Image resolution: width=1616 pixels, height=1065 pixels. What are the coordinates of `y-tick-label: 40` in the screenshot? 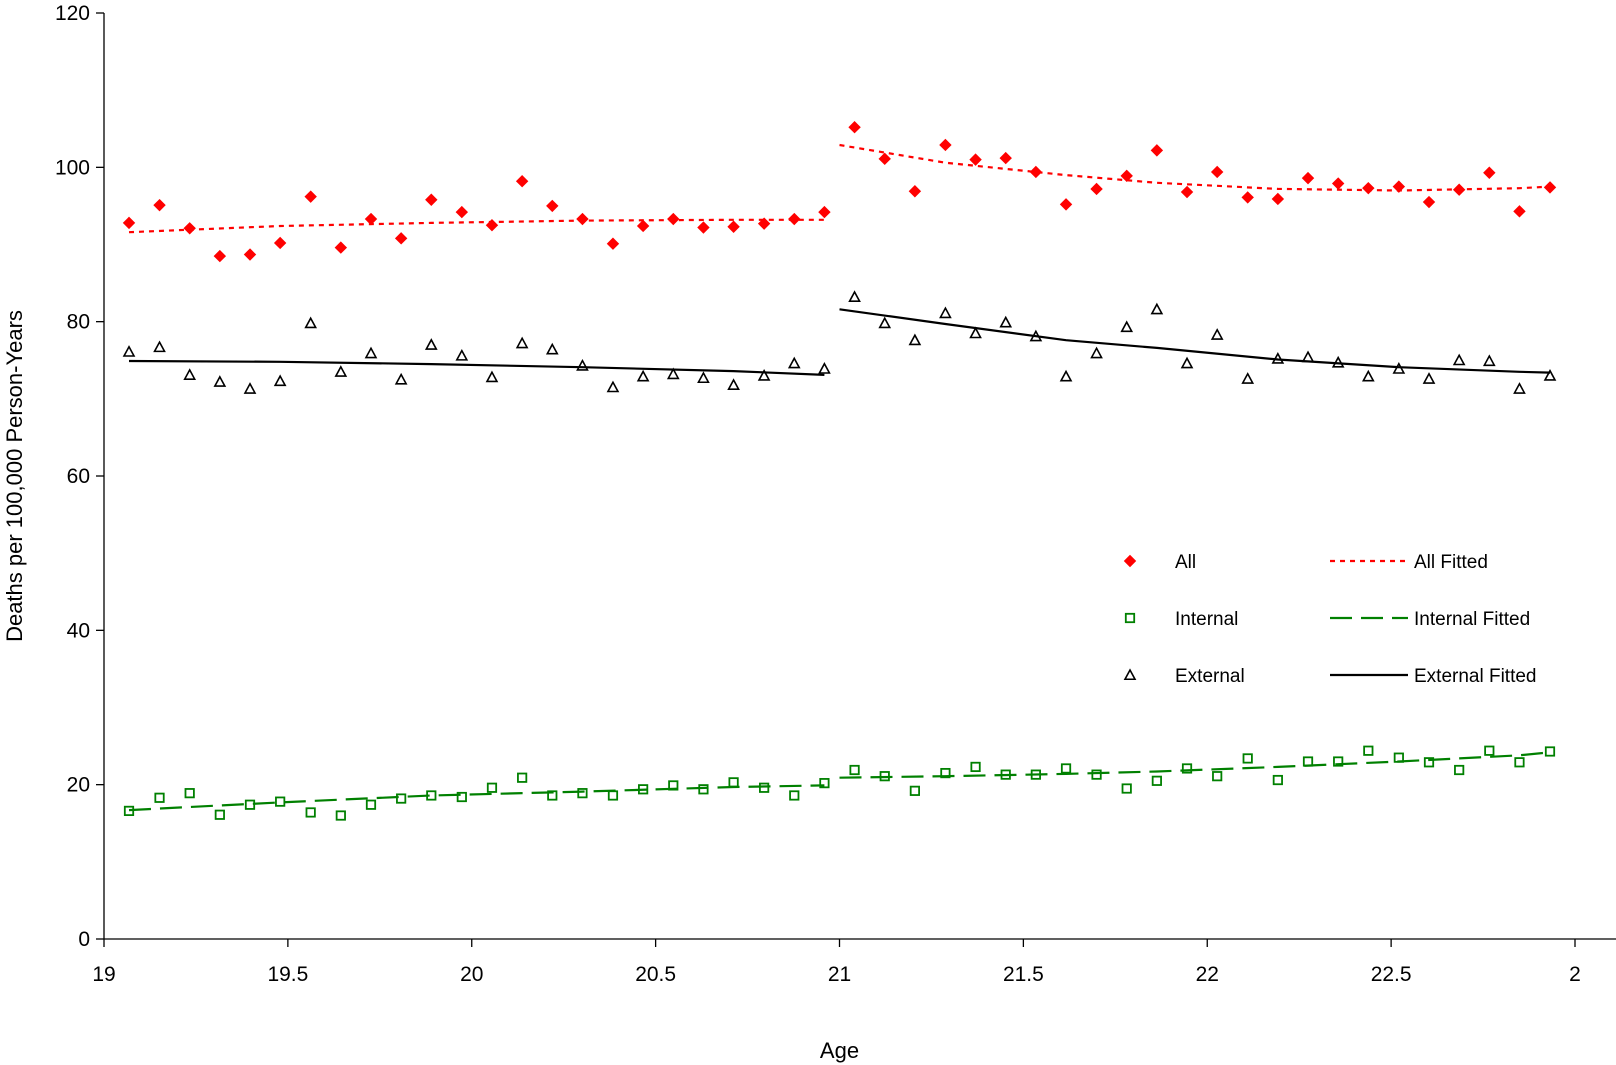 It's located at (78, 630).